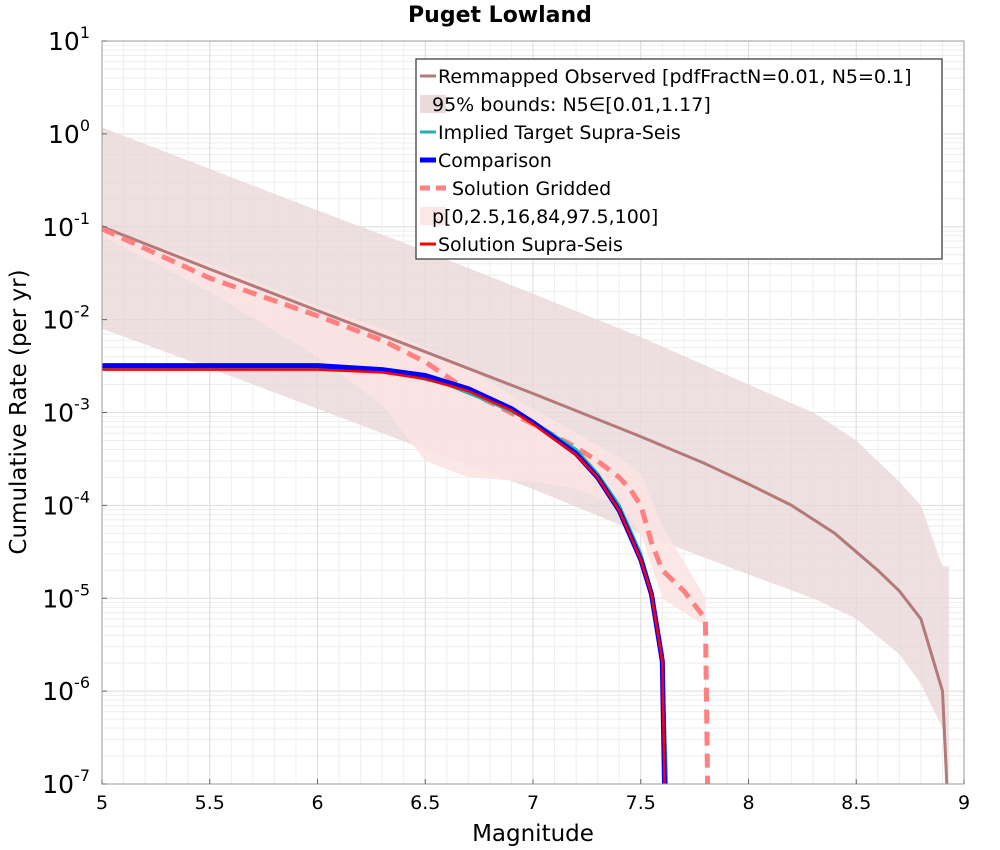 The height and width of the screenshot is (850, 1000). What do you see at coordinates (495, 161) in the screenshot?
I see `legend-label: Comparison` at bounding box center [495, 161].